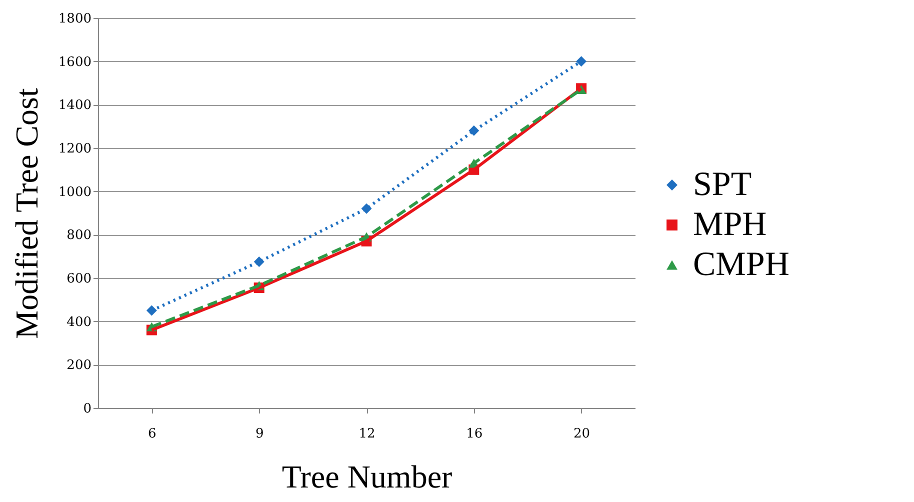  I want to click on y-tick-label: 1200, so click(75, 149).